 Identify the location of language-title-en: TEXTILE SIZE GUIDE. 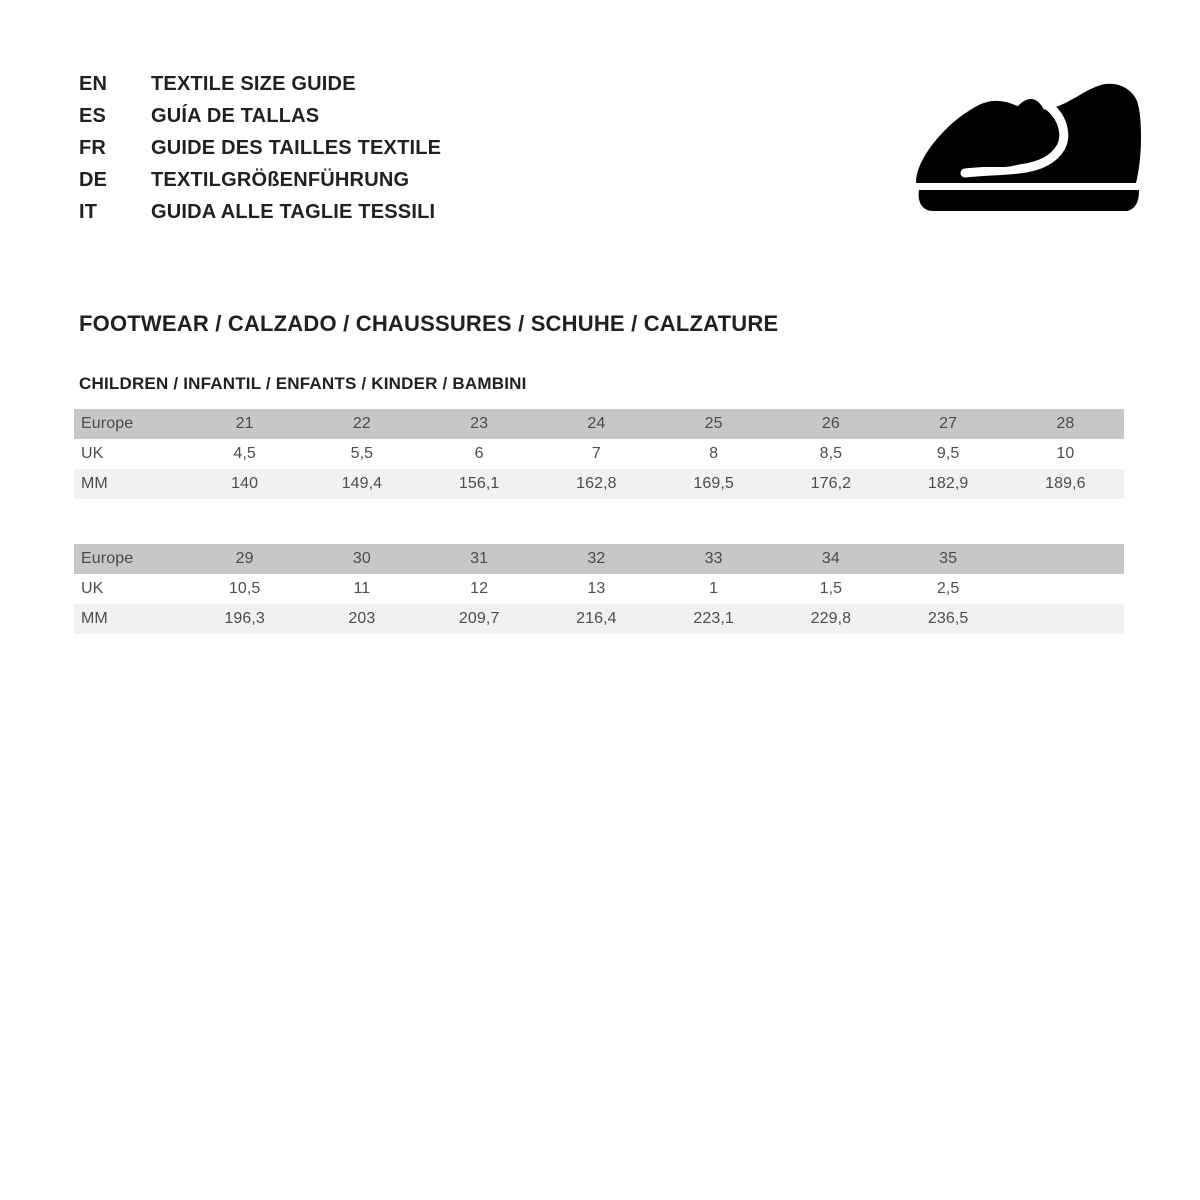
(253, 84).